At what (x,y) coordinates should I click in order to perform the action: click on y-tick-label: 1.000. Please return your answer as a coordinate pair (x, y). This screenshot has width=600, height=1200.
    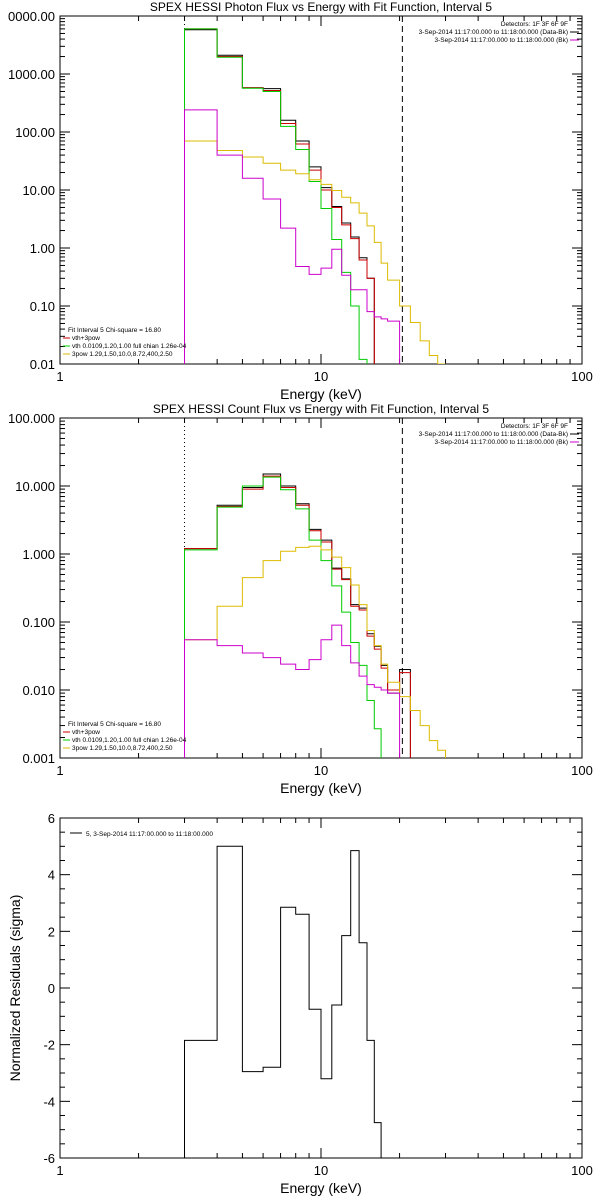
    Looking at the image, I should click on (38, 554).